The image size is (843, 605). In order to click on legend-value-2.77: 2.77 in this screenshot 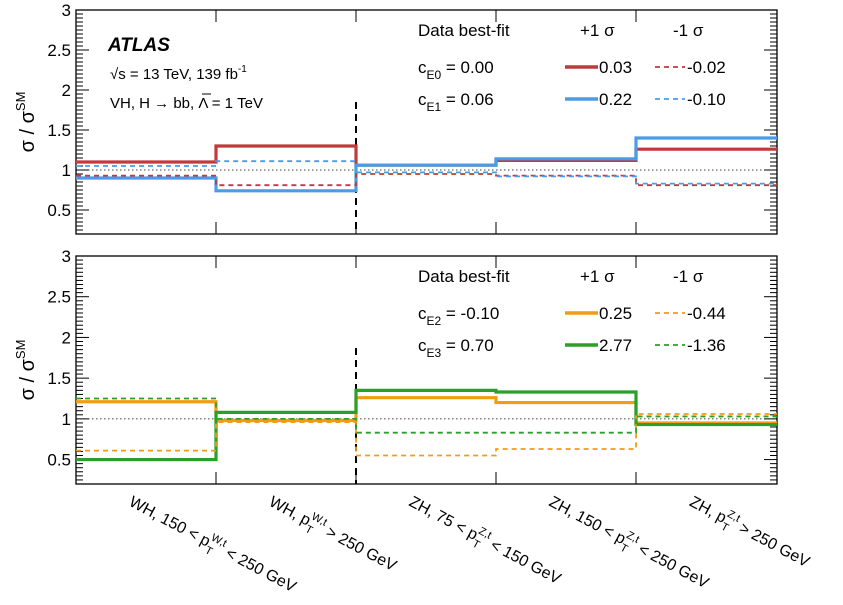, I will do `click(615, 345)`.